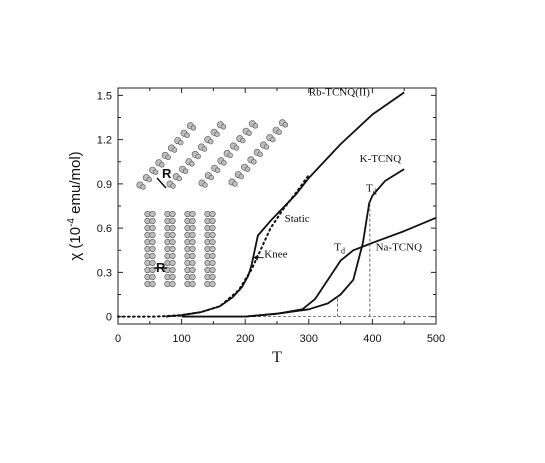 This screenshot has height=463, width=545. Describe the element at coordinates (104, 96) in the screenshot. I see `y-tick-label-5: 1.5` at that location.